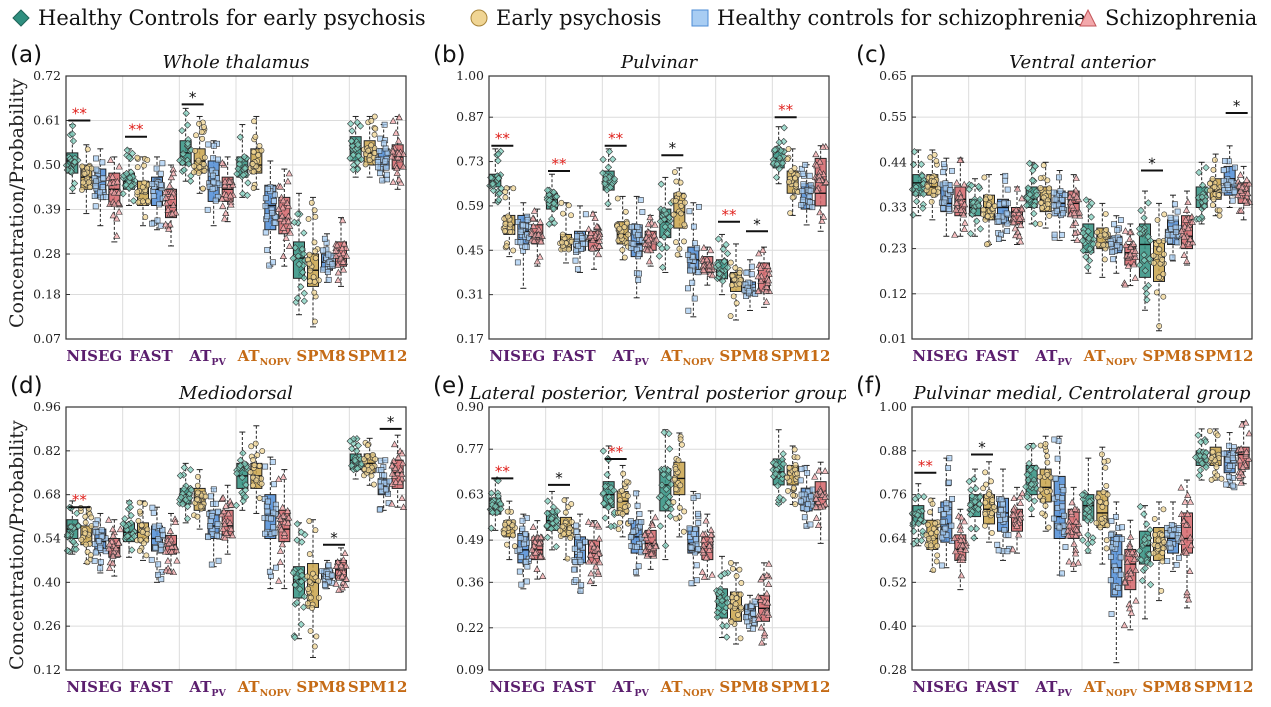 The height and width of the screenshot is (707, 1271). Describe the element at coordinates (574, 687) in the screenshot. I see `x-category-label: FAST` at that location.